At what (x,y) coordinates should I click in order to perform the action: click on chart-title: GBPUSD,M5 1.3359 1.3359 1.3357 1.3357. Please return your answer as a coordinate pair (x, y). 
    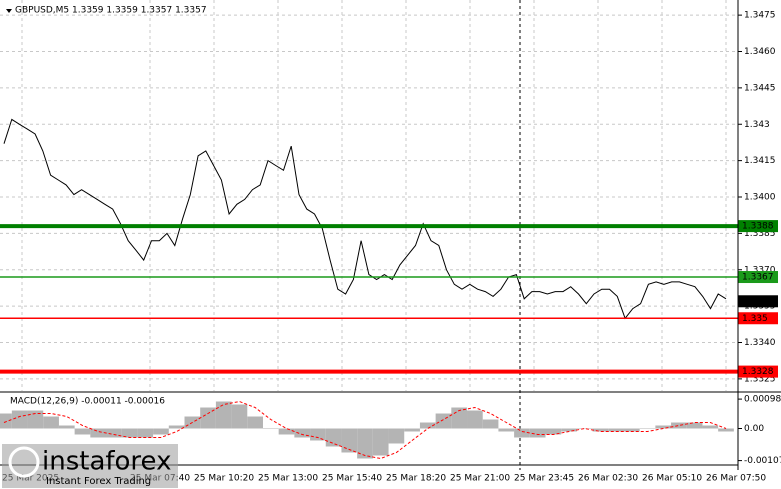
    Looking at the image, I should click on (111, 11).